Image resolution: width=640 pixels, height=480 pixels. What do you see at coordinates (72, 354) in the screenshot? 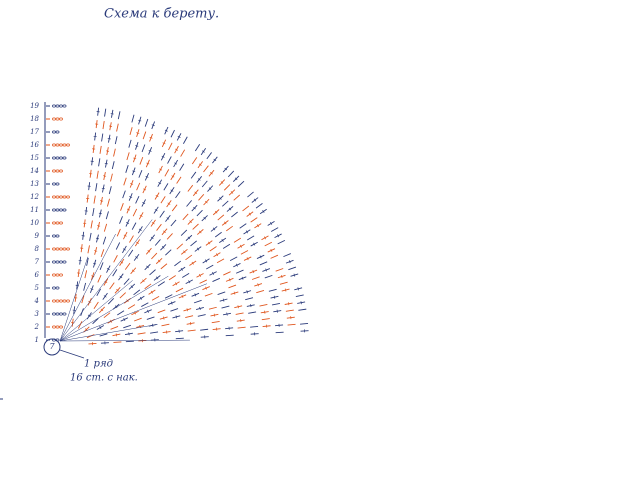
I see `pointer` at bounding box center [72, 354].